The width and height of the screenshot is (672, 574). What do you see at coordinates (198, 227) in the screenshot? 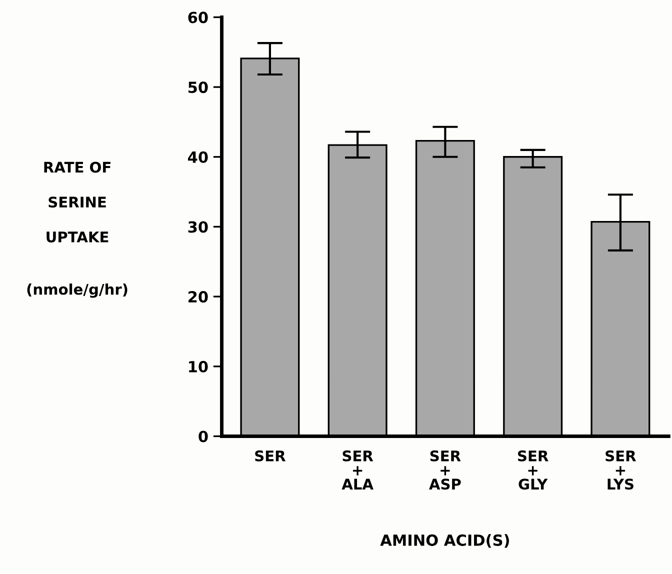
I see `y-tick-label: 30` at bounding box center [198, 227].